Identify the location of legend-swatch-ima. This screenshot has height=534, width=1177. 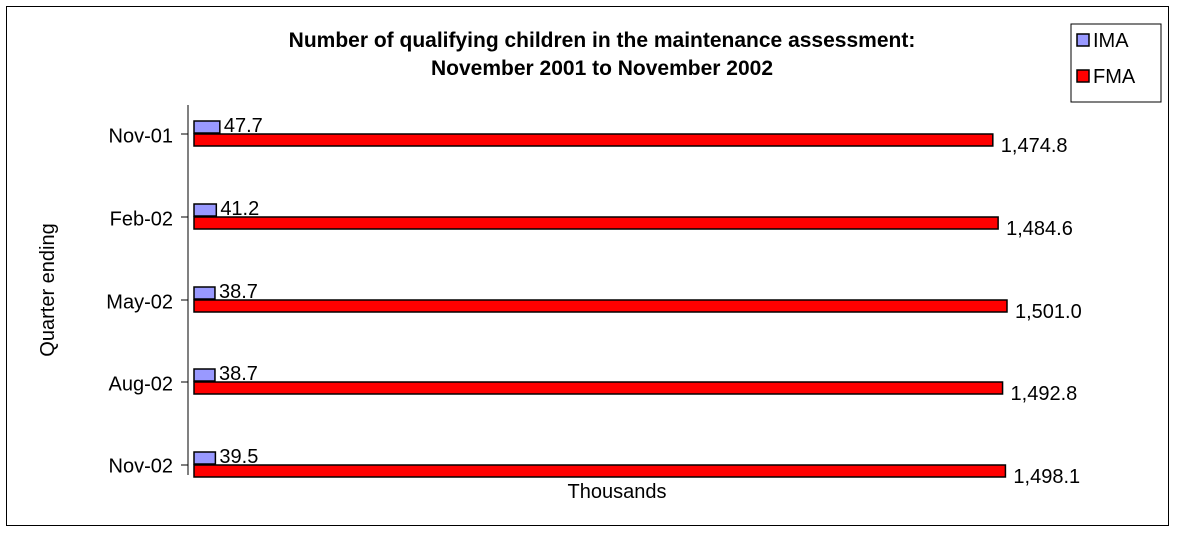
(1083, 40).